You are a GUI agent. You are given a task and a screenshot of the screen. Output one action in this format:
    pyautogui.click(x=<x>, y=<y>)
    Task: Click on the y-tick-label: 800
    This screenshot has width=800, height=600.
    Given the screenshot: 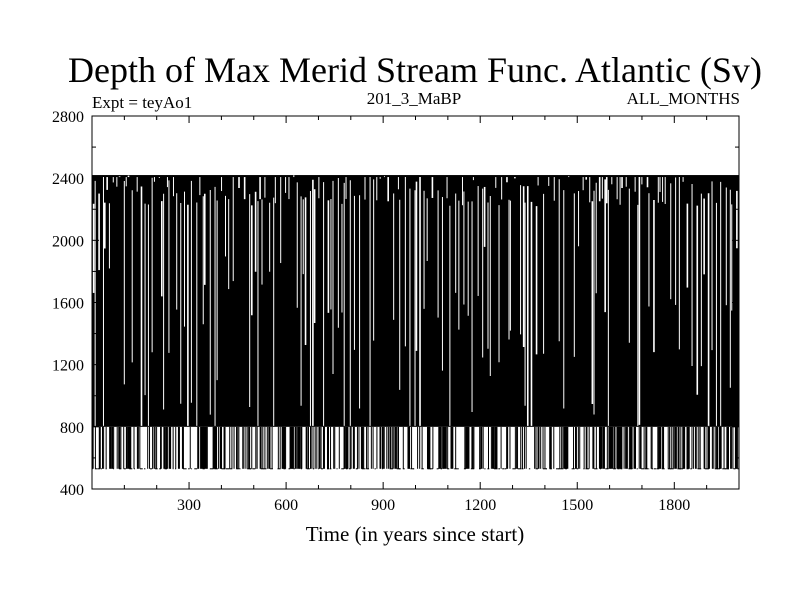 What is the action you would take?
    pyautogui.click(x=72, y=428)
    